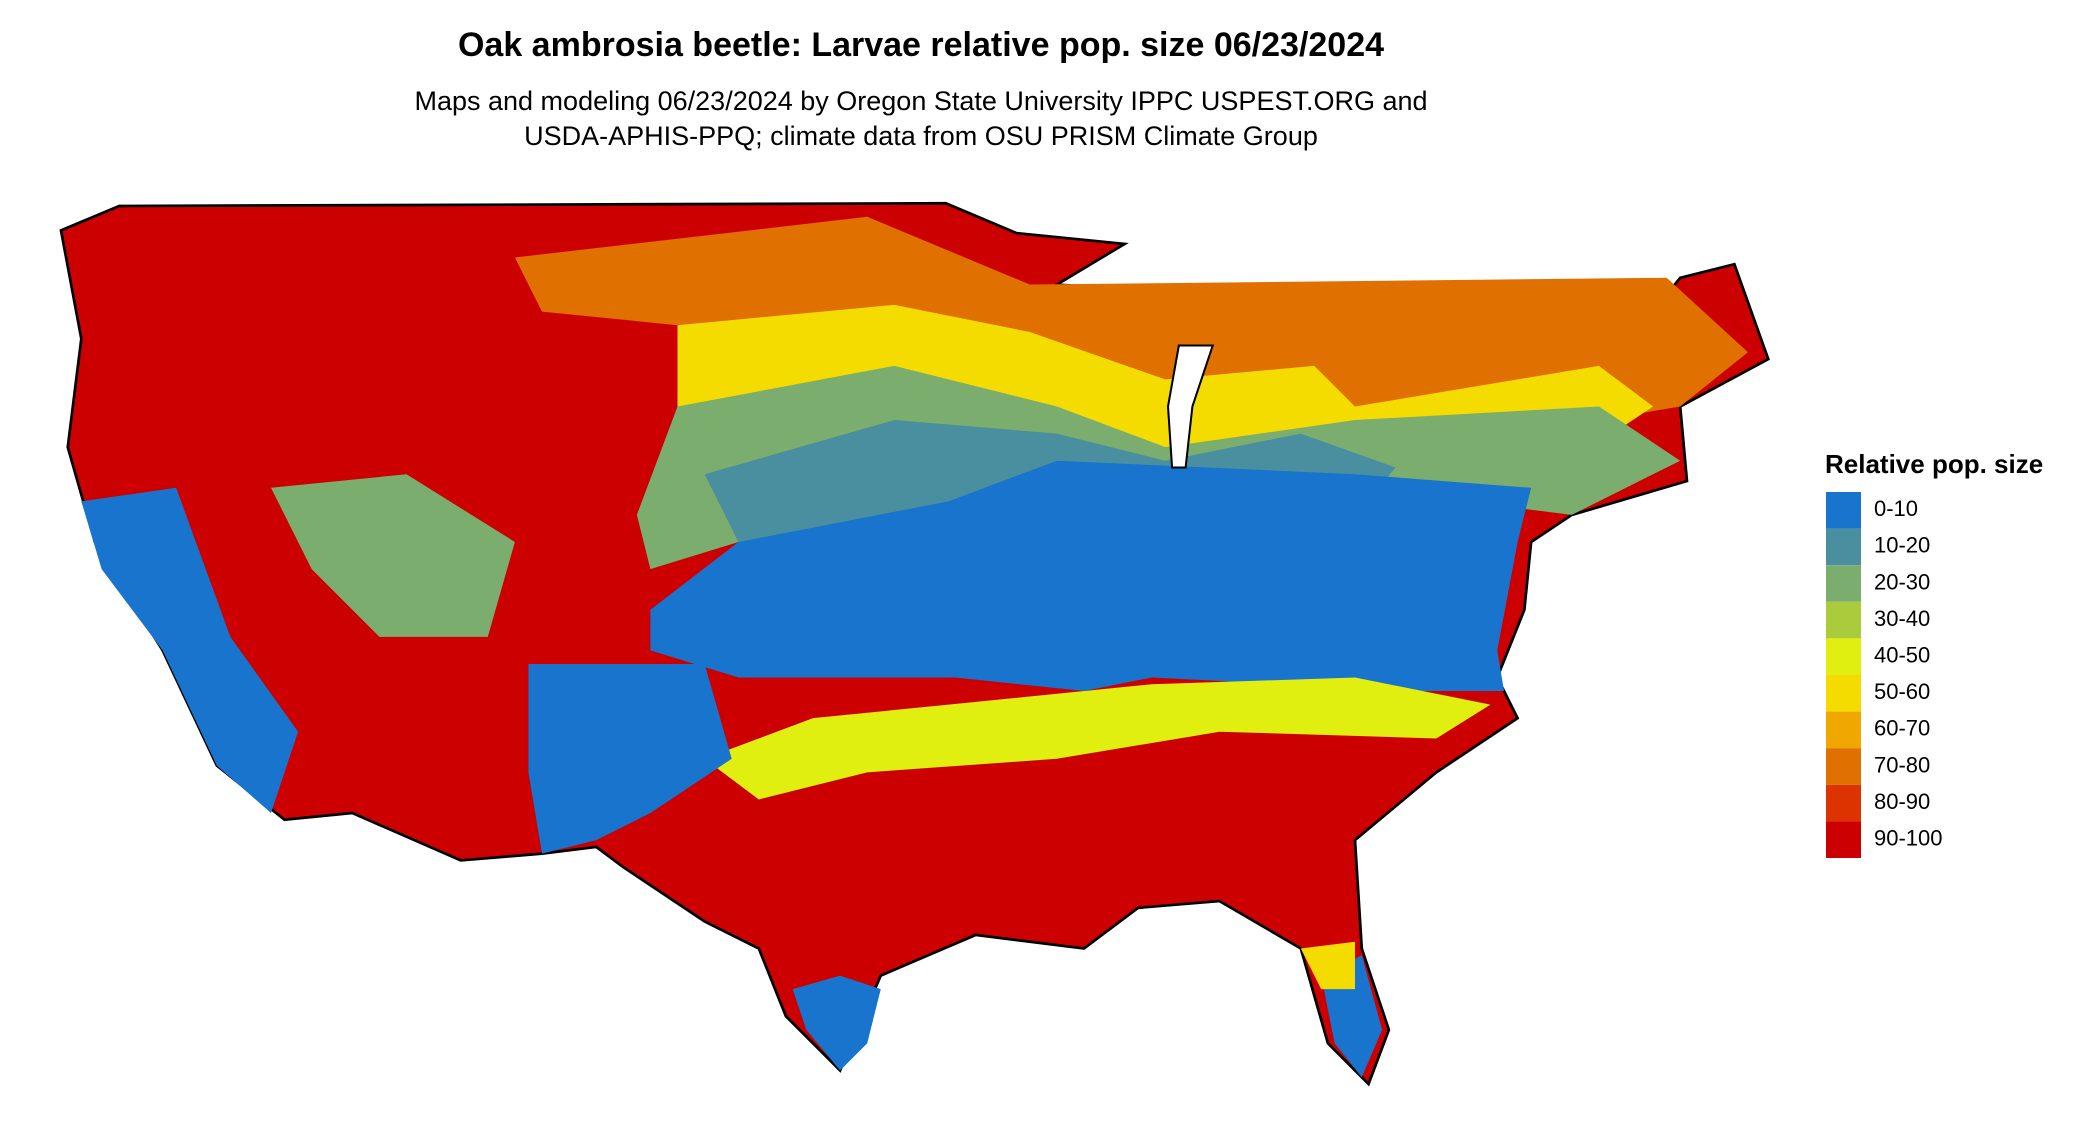 The height and width of the screenshot is (1121, 2100). Describe the element at coordinates (393, 555) in the screenshot. I see `region-green-great-basin` at that location.